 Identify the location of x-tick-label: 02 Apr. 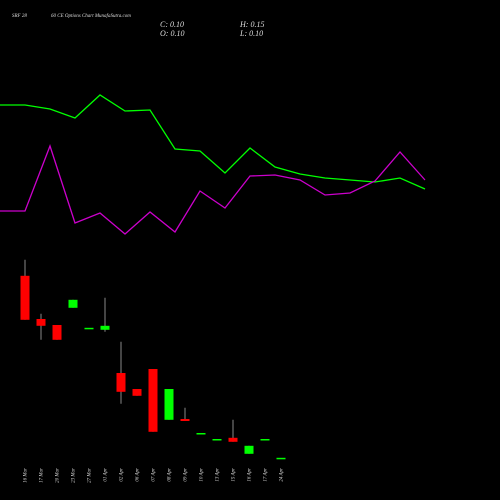
(122, 475).